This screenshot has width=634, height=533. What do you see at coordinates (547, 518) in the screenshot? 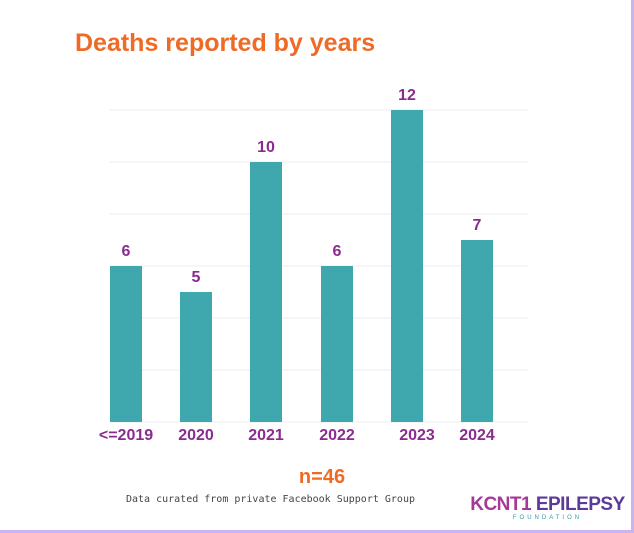
I see `logo-sub: FOUNDATION` at bounding box center [547, 518].